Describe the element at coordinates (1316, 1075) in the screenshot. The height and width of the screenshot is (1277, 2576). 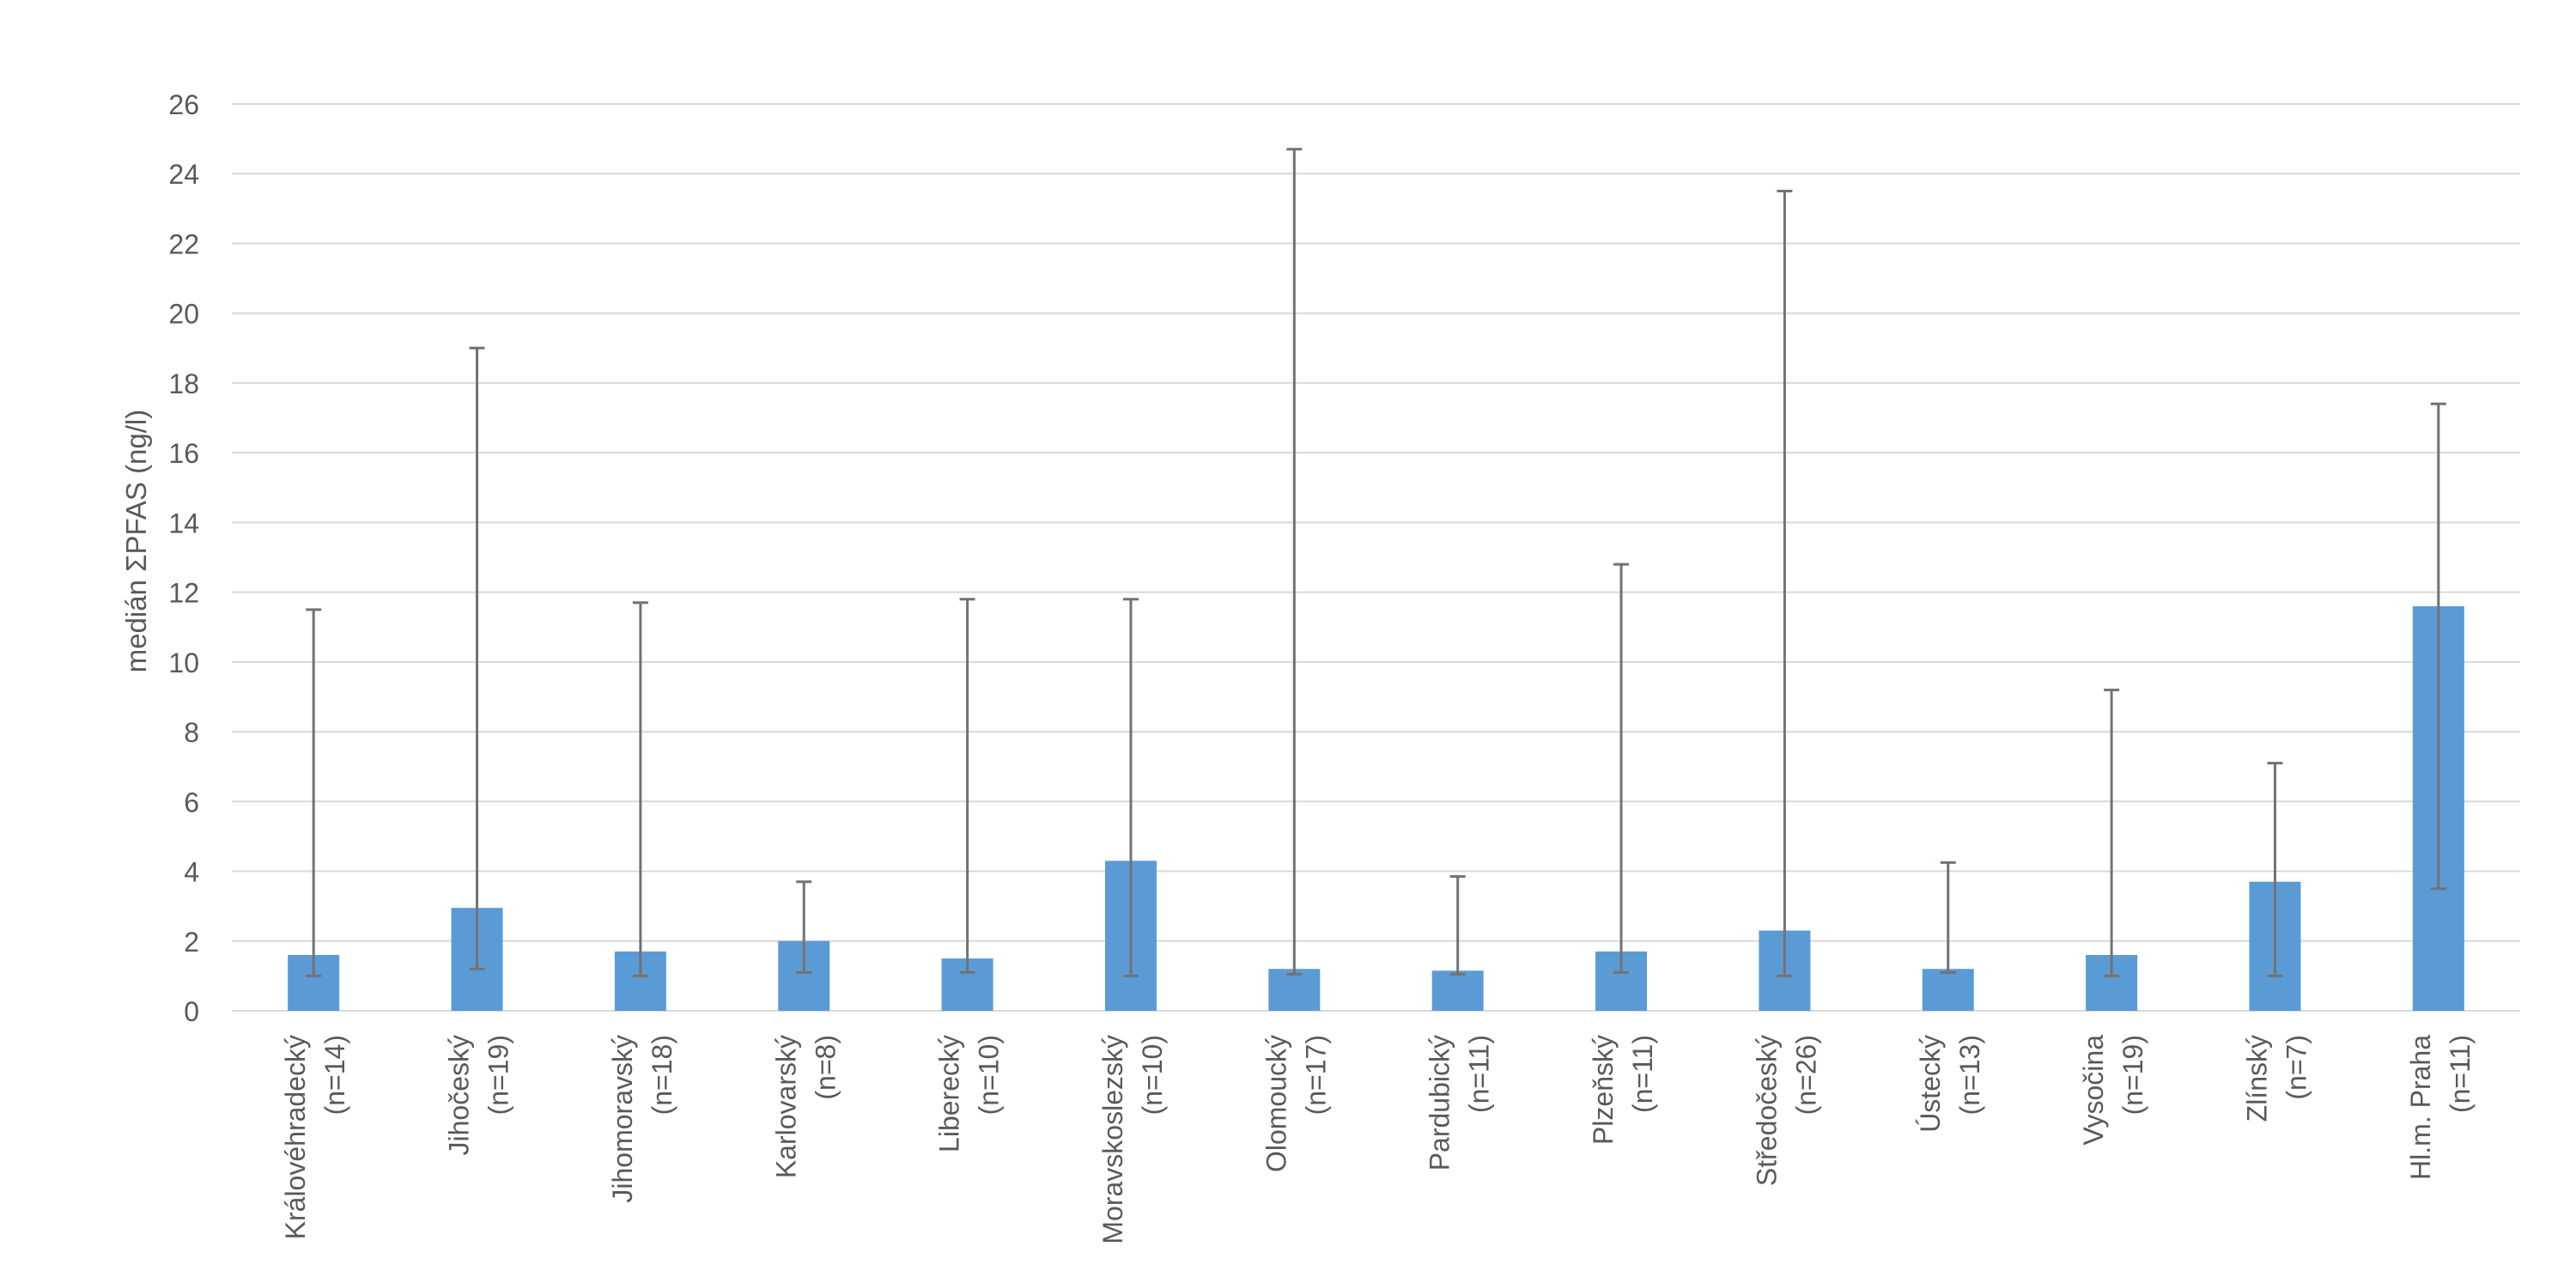
I see `x-tick-label-count: (n=17)` at that location.